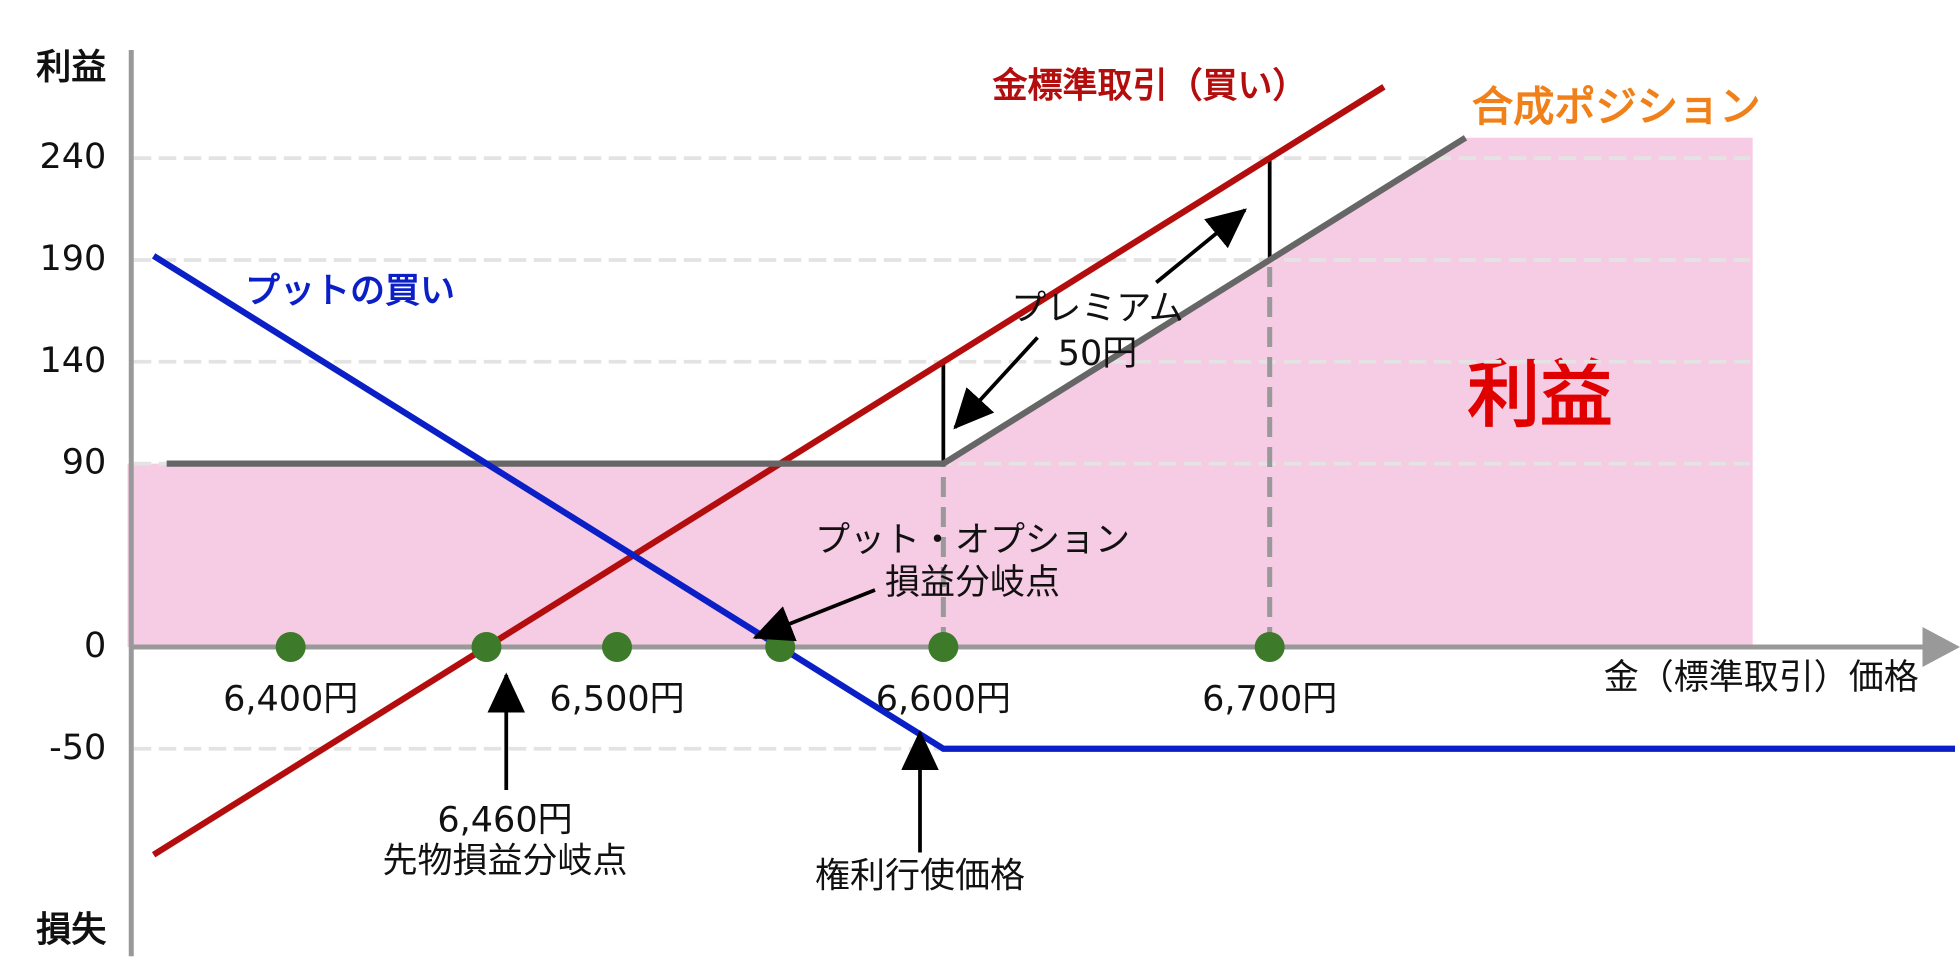  I want to click on y-tick-label: 0, so click(95, 646).